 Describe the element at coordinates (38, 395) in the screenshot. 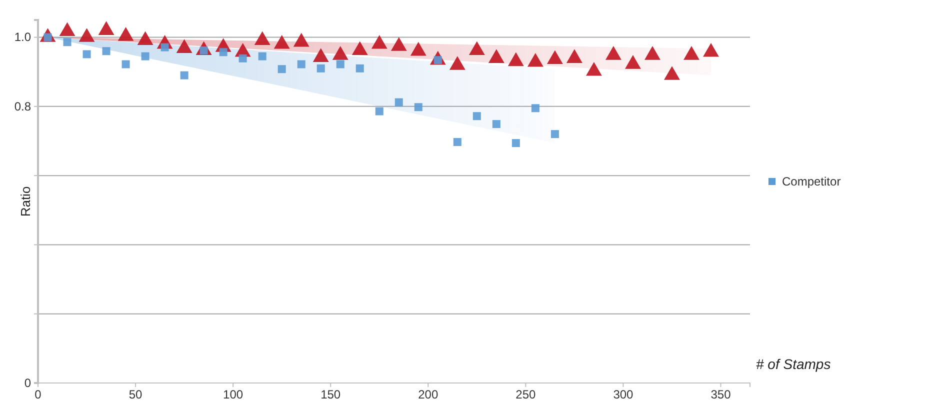

I see `x-tick-label: 0` at that location.